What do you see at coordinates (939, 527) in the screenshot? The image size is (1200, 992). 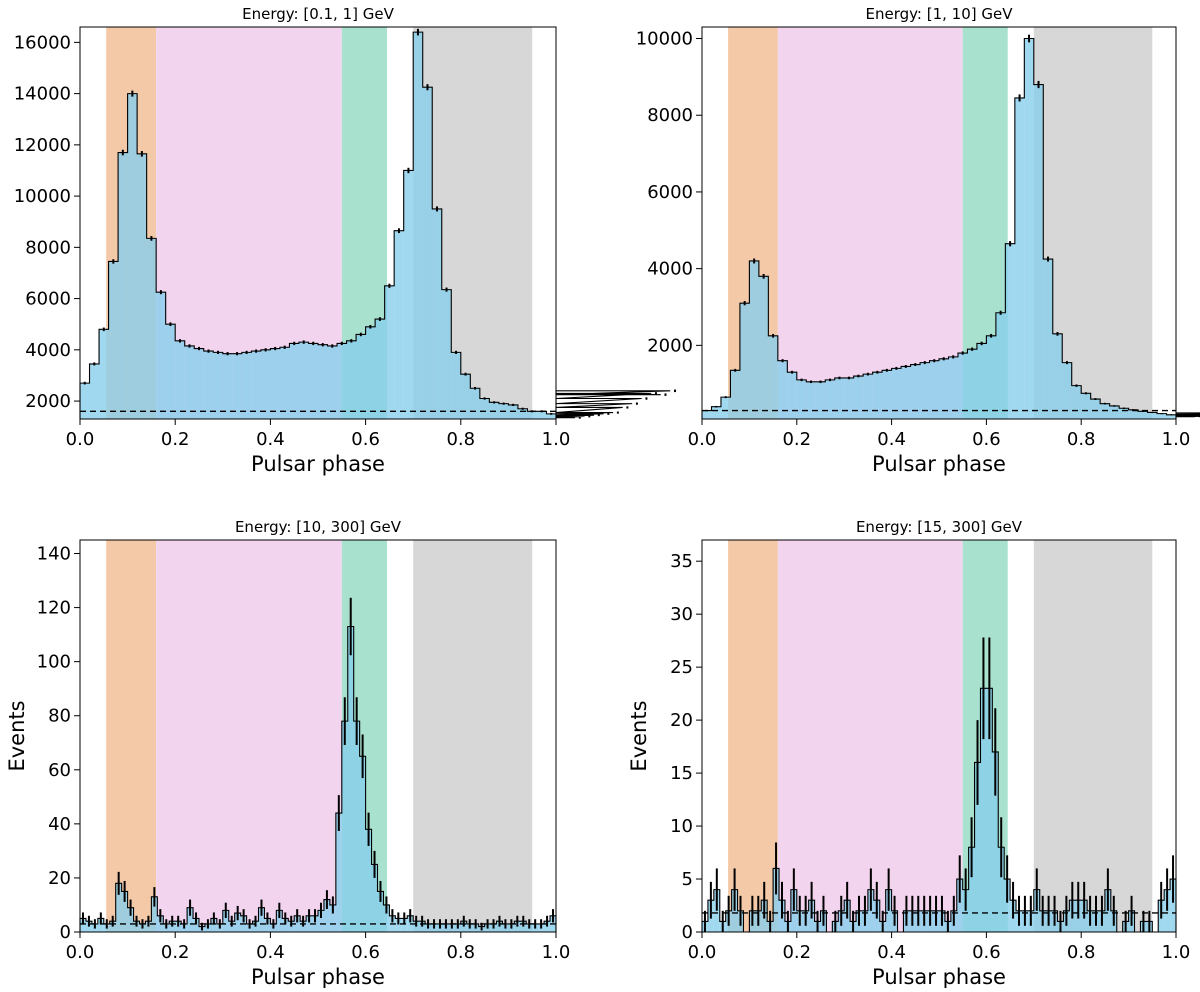 I see `chart-title: Energy: [15, 300] GeV` at bounding box center [939, 527].